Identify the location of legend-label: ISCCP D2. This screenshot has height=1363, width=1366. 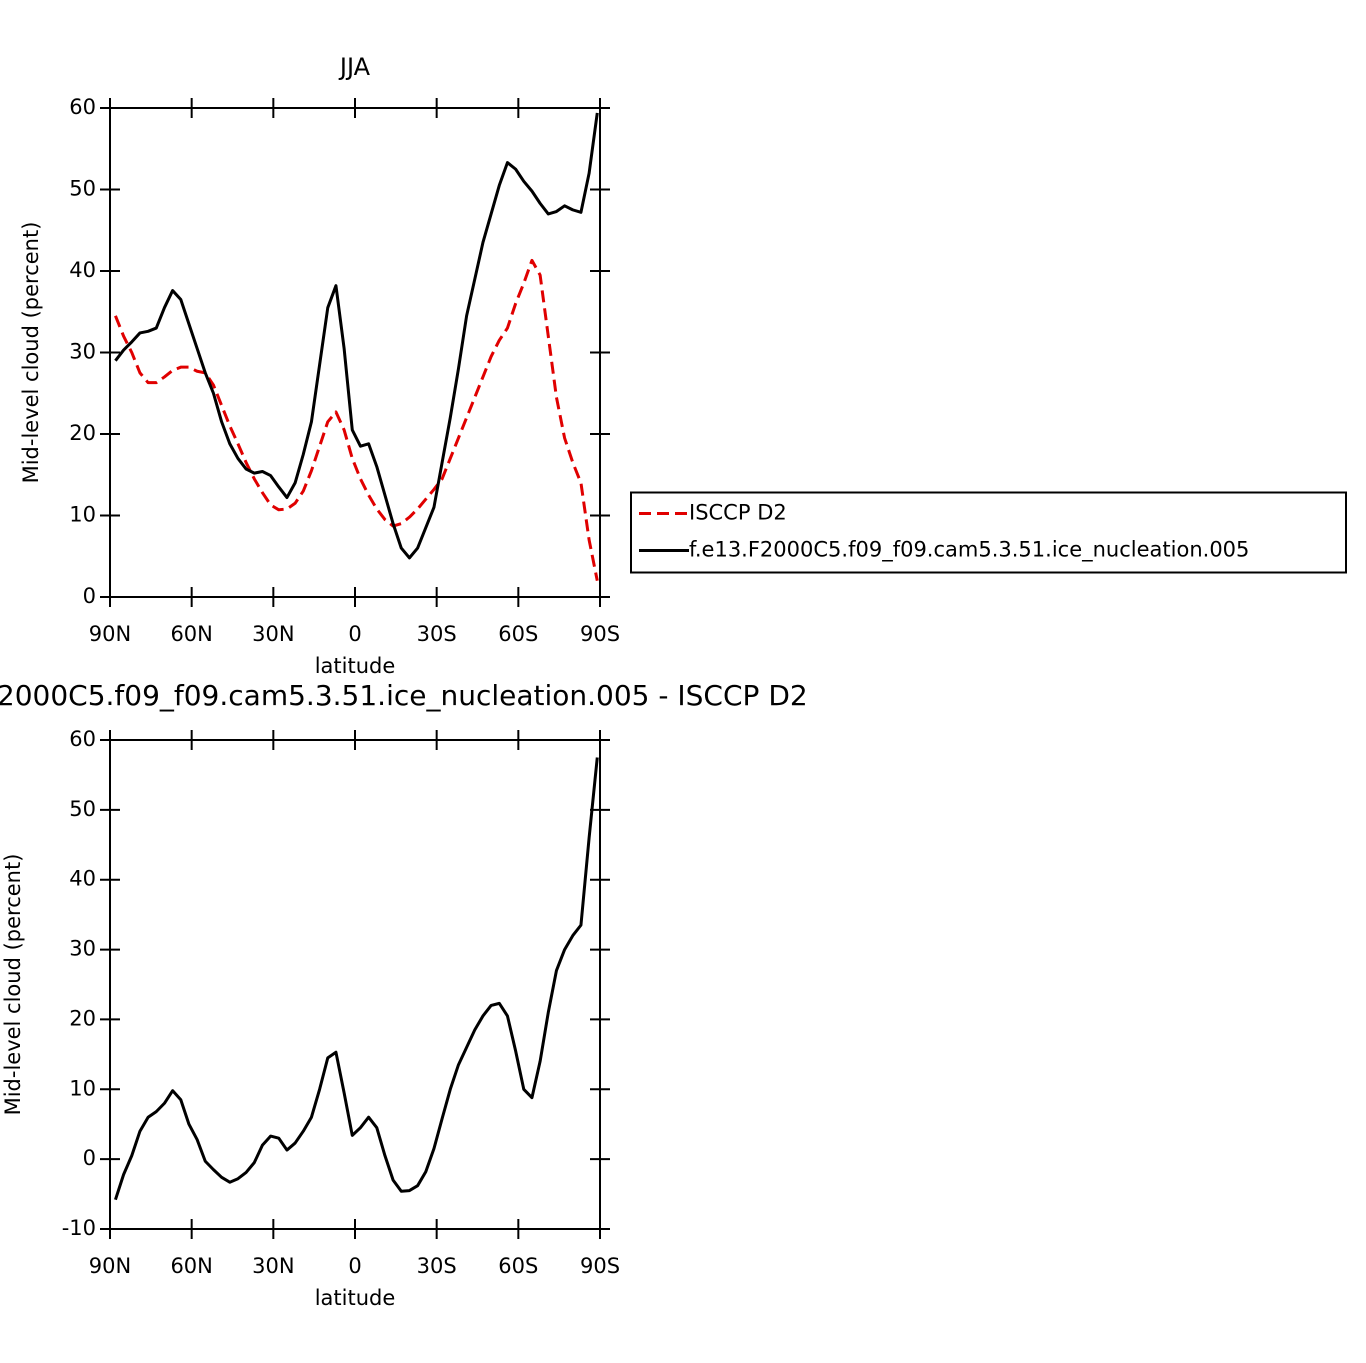
(738, 513).